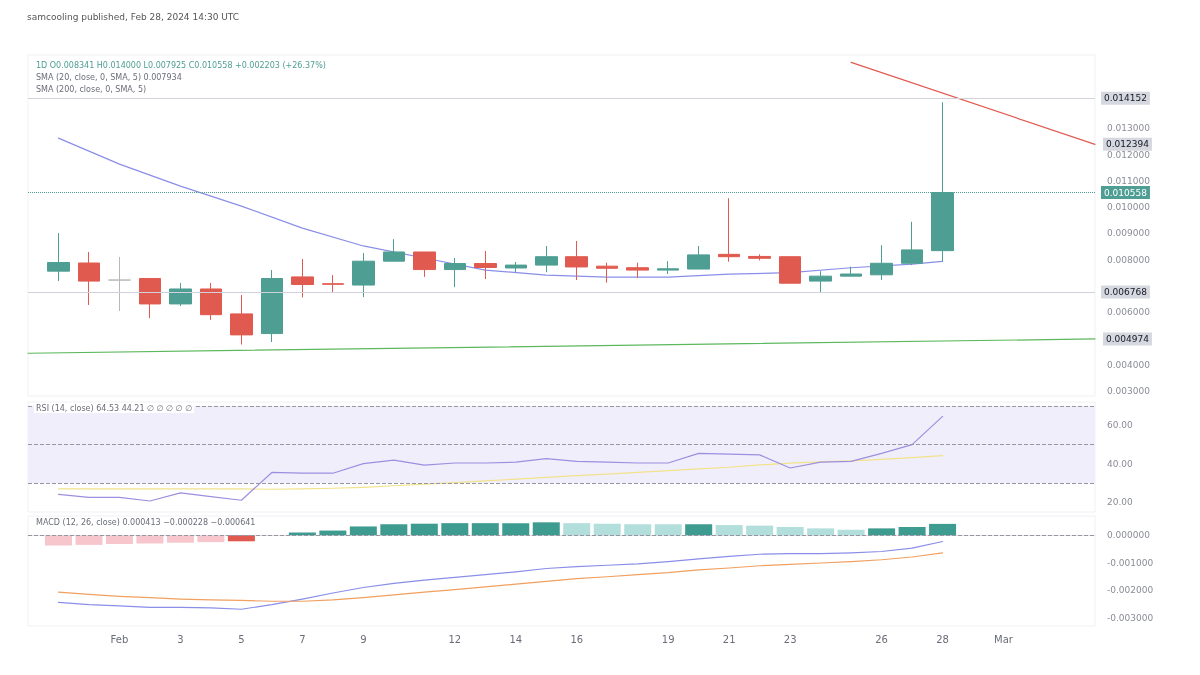 Image resolution: width=1200 pixels, height=675 pixels. Describe the element at coordinates (1120, 425) in the screenshot. I see `y-tick-label: 60.00` at that location.